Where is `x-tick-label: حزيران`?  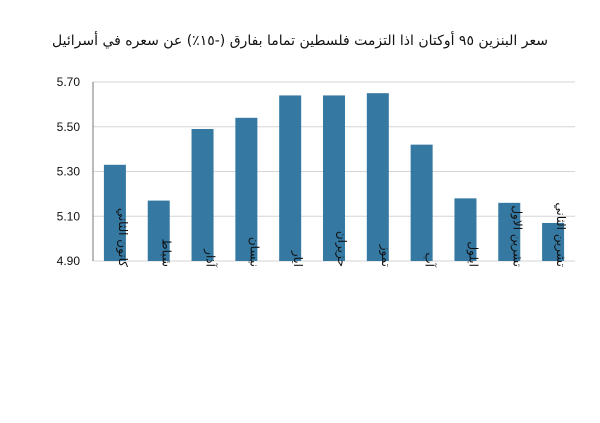
x-tick-label: حزيران is located at coordinates (341, 249).